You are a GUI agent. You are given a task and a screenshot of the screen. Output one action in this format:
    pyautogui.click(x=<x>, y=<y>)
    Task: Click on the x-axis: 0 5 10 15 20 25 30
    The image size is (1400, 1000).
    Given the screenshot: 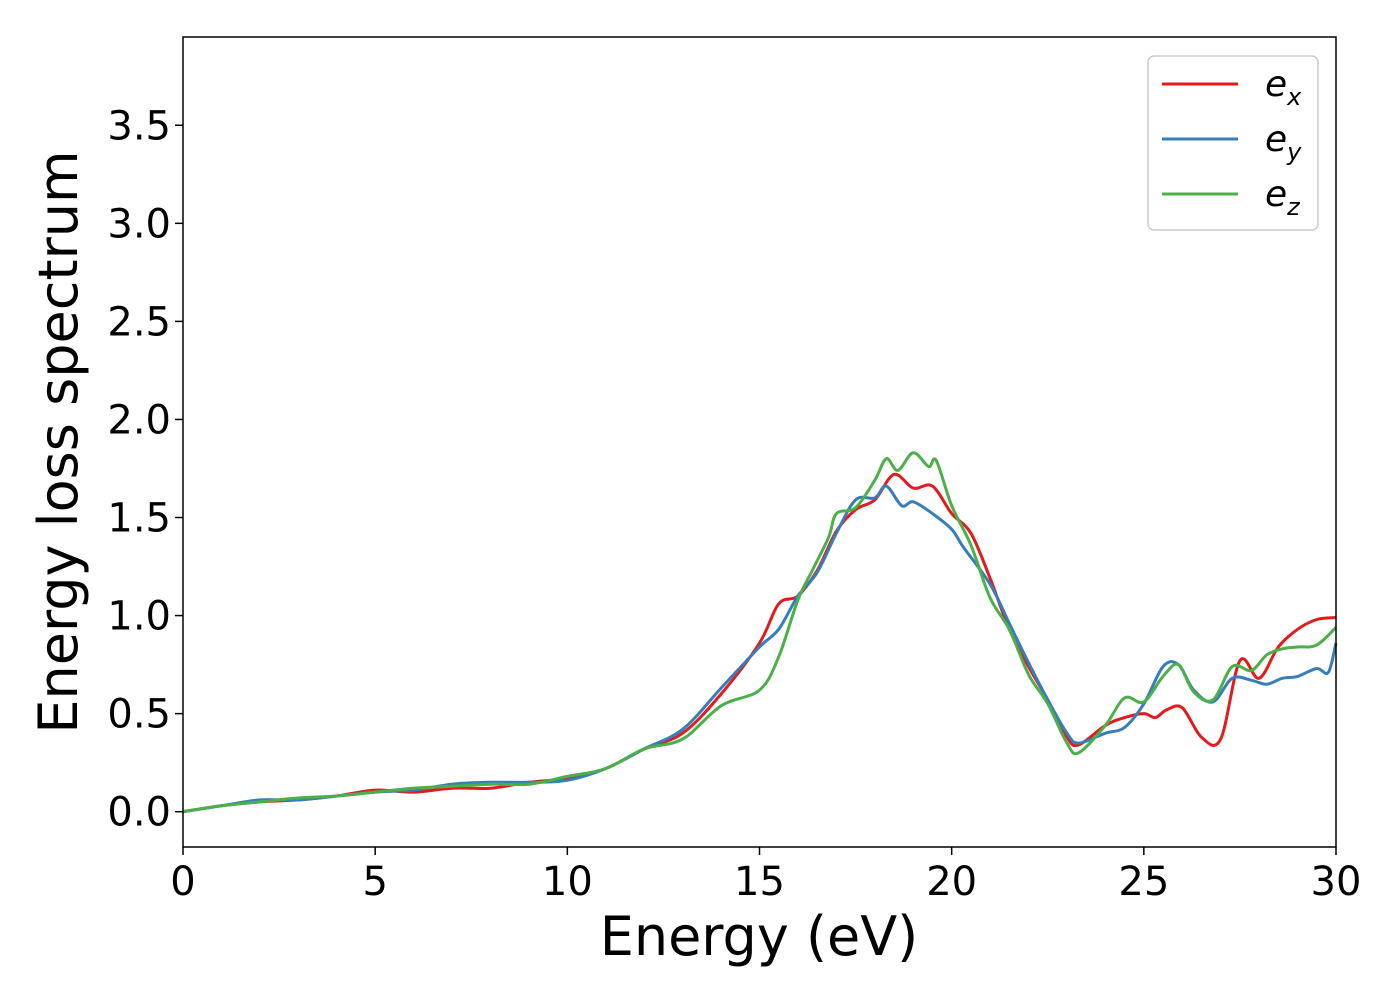 What is the action you would take?
    pyautogui.click(x=765, y=876)
    